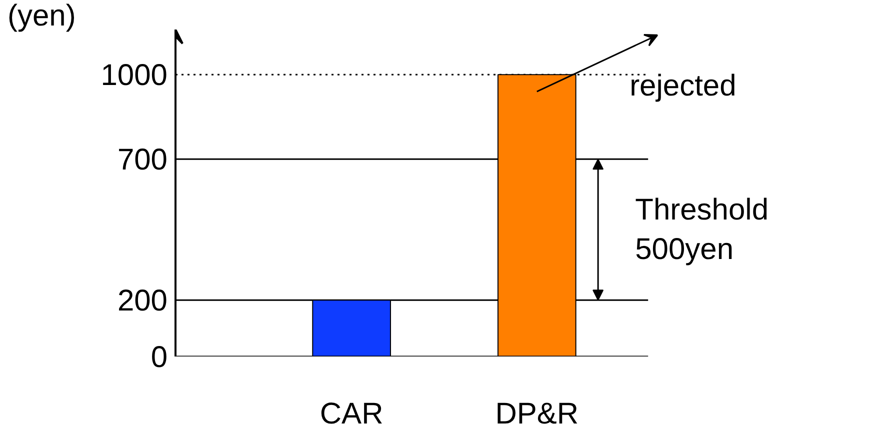 The height and width of the screenshot is (433, 875). What do you see at coordinates (537, 414) in the screenshot?
I see `x-tick-label: DP&R` at bounding box center [537, 414].